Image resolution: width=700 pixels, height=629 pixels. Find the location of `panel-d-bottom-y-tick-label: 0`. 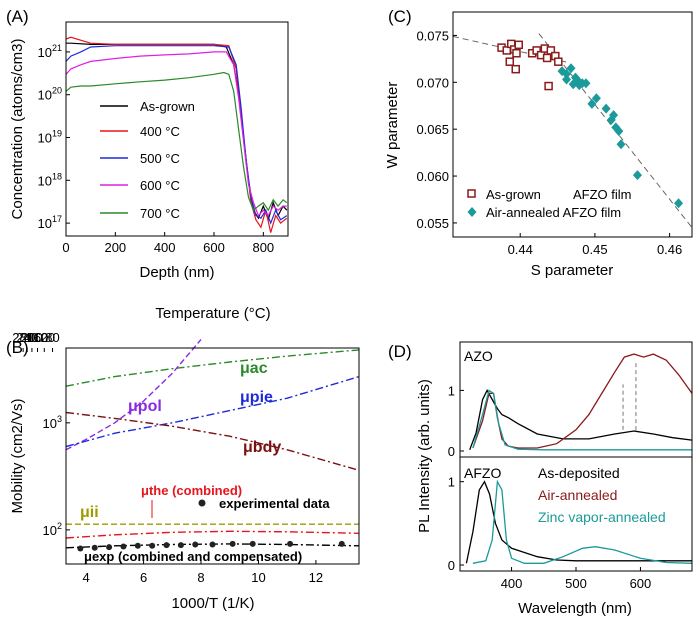

panel-d-bottom-y-tick-label: 0 is located at coordinates (451, 565).